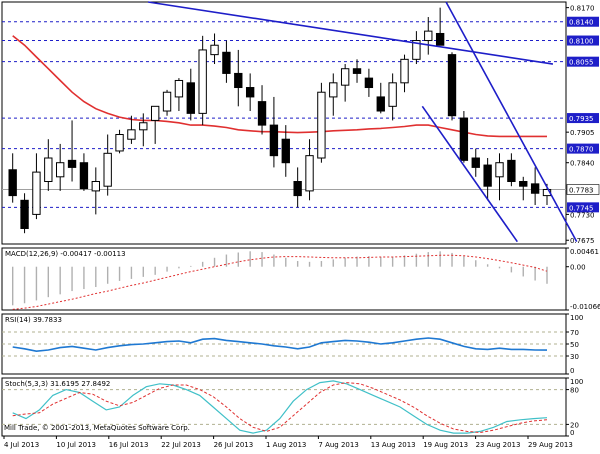 The width and height of the screenshot is (600, 454). I want to click on rsi-tick-label-1: 70, so click(574, 333).